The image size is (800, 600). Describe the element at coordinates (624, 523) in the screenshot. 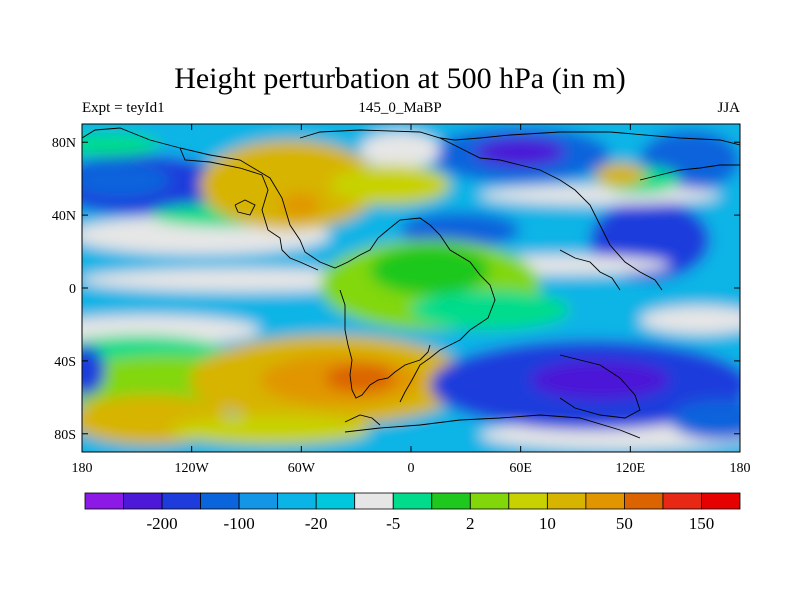

I see `colorbar-label: 50` at that location.